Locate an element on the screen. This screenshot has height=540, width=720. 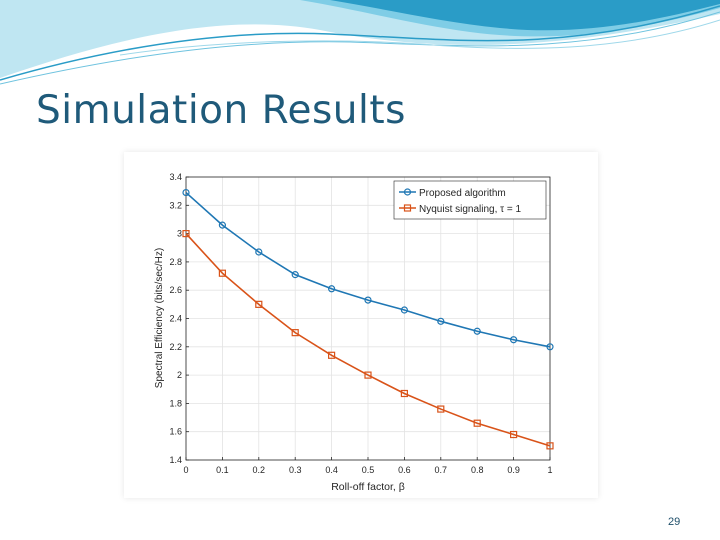
y-tick-label: 3.4 is located at coordinates (175, 177).